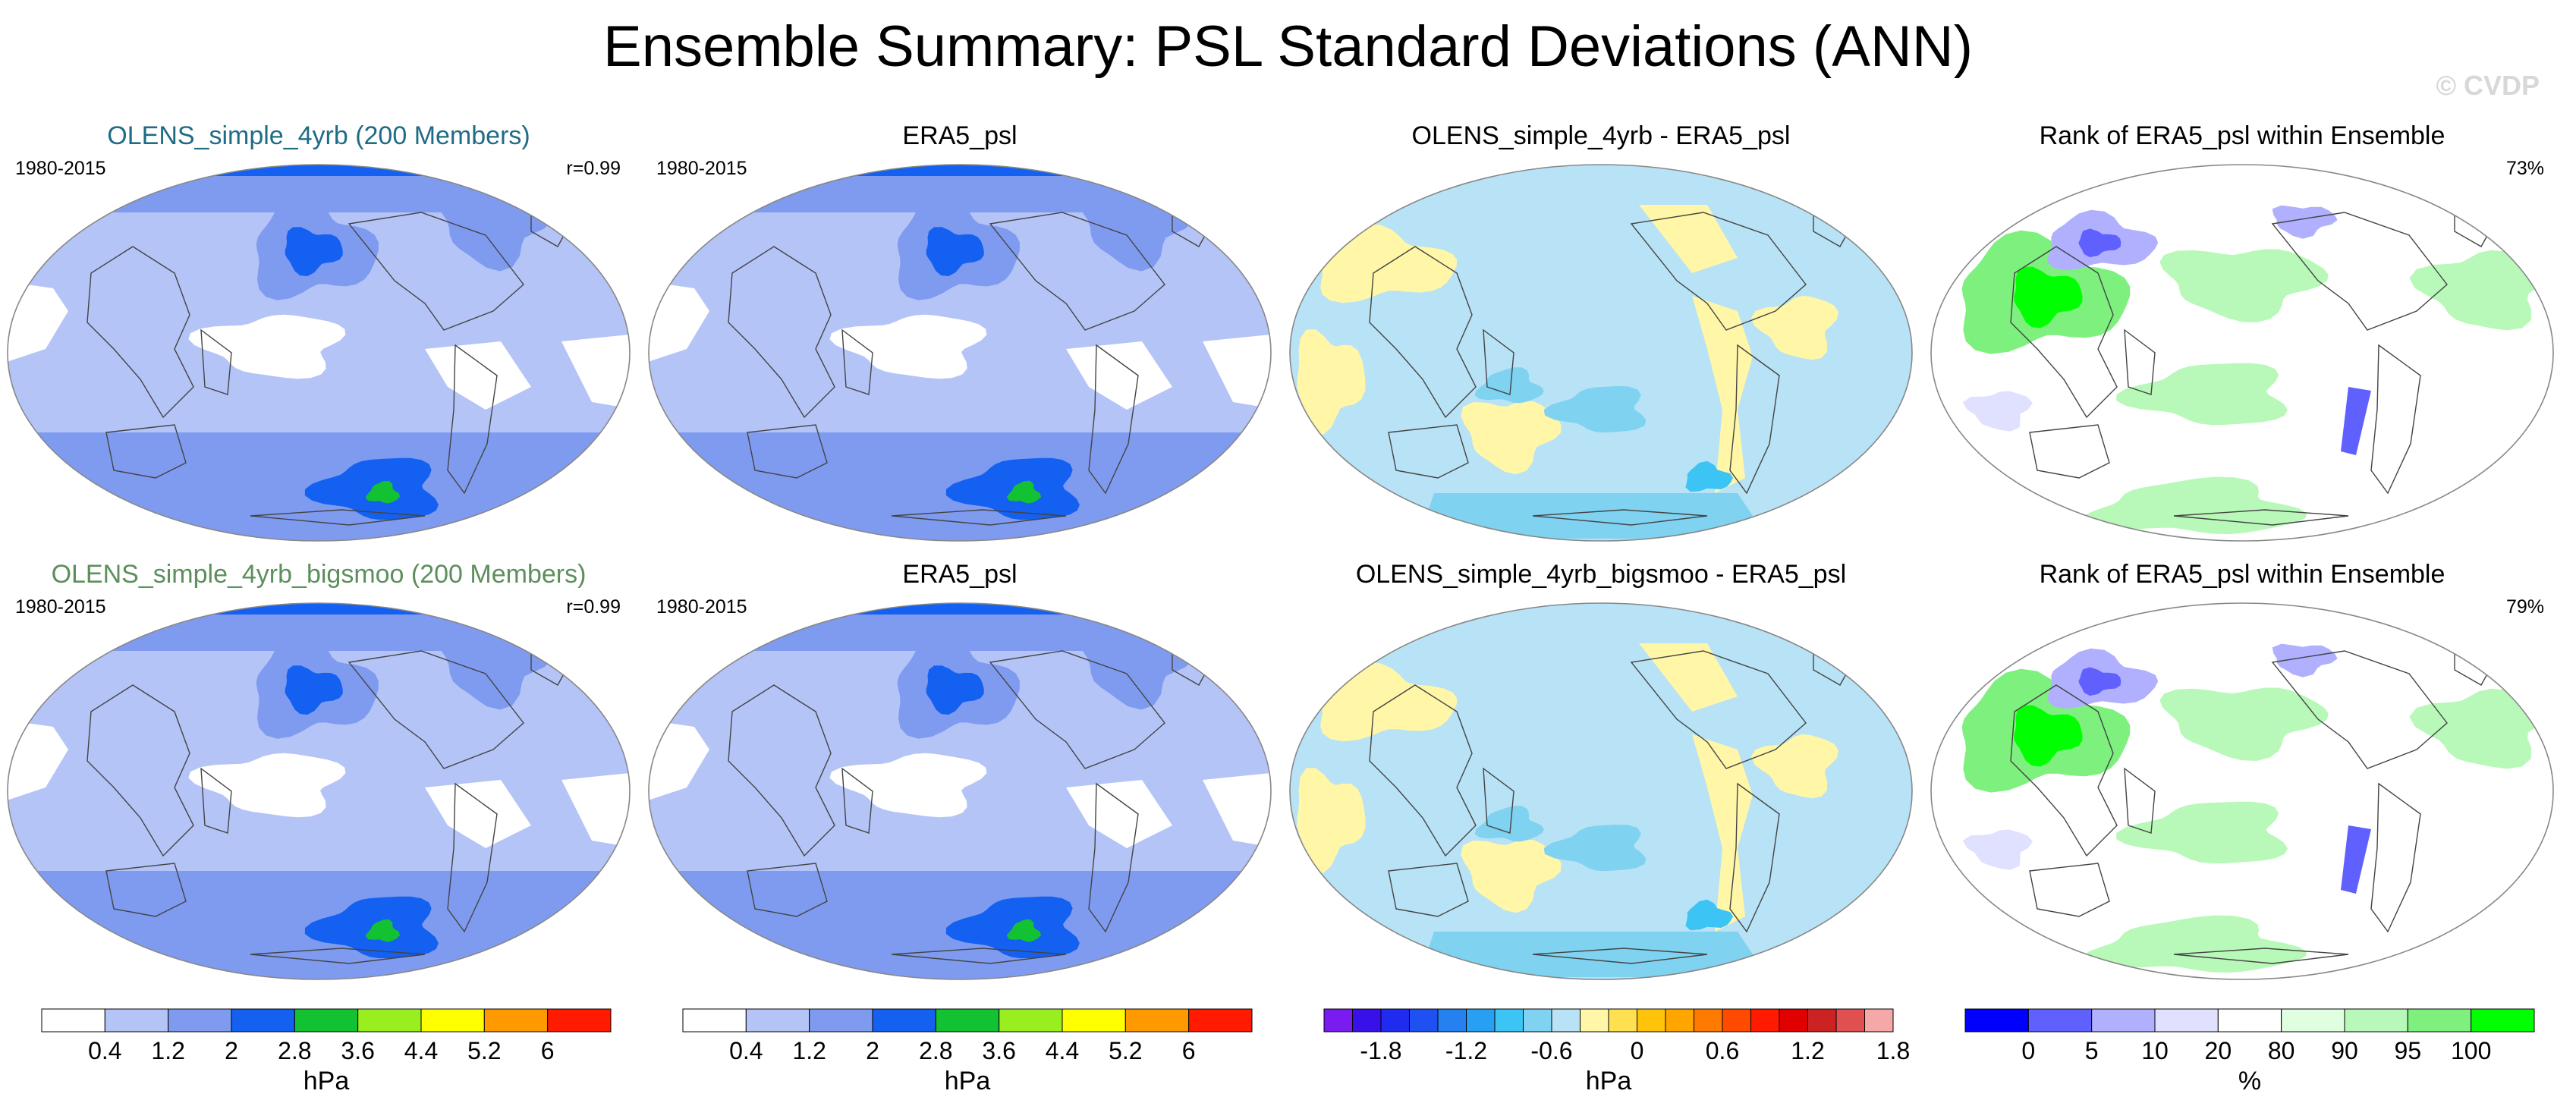 This screenshot has height=1119, width=2576. I want to click on colorbar-3: -1.8 -1.2 -0.6 0 0.6 1.2 1.8 hPa, so click(1616, 1061).